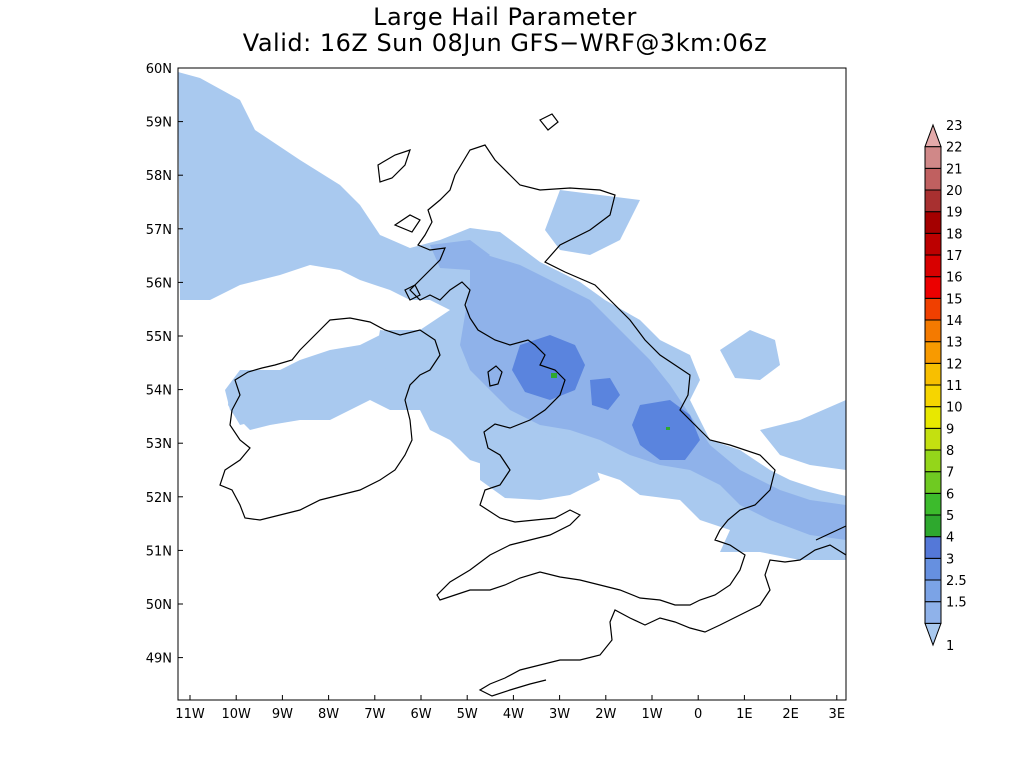 The width and height of the screenshot is (1024, 768). I want to click on colorbar-label: 20, so click(954, 191).